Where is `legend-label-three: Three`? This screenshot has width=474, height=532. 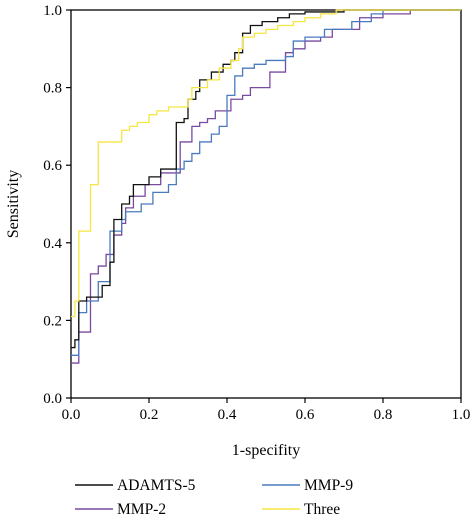
legend-label-three: Three is located at coordinates (322, 509).